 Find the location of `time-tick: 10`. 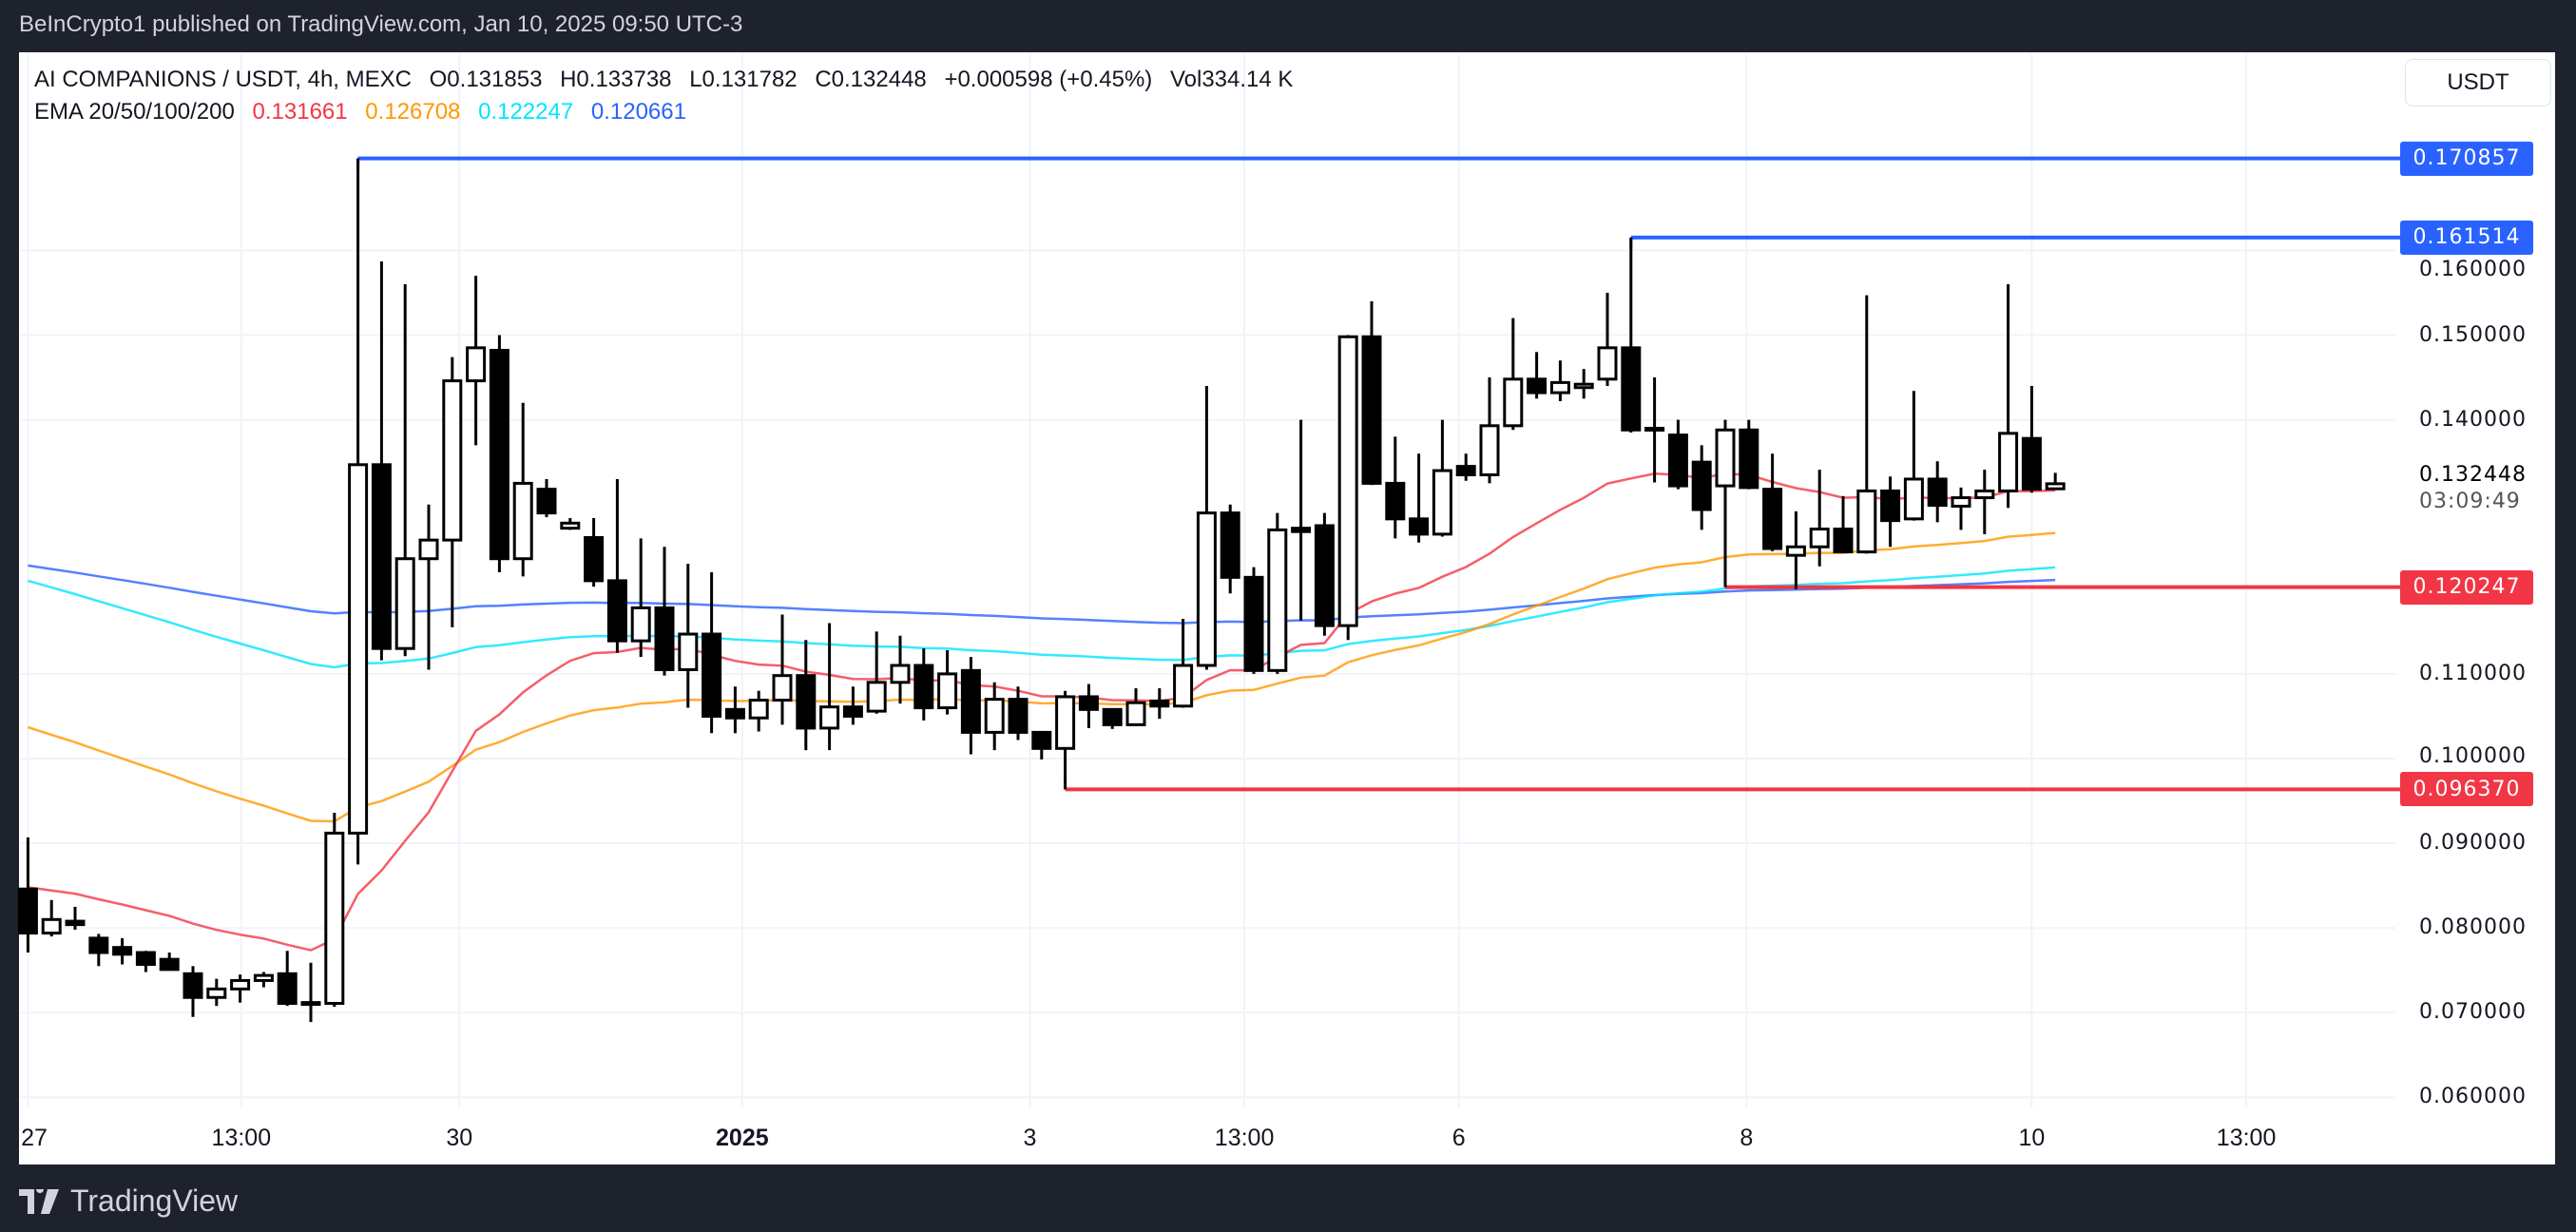

time-tick: 10 is located at coordinates (2032, 1138).